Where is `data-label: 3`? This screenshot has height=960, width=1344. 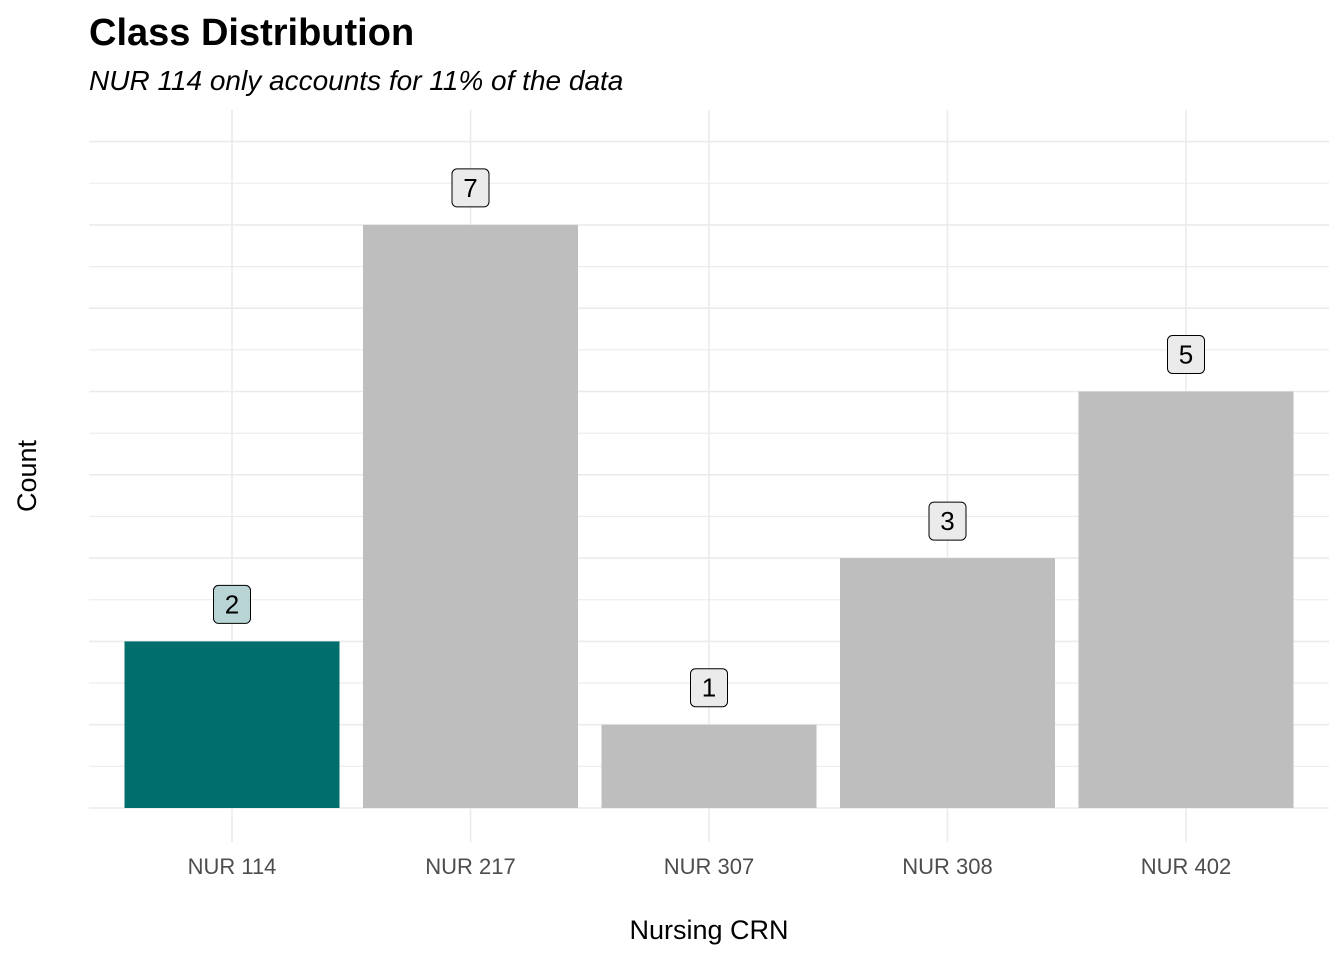
data-label: 3 is located at coordinates (947, 521).